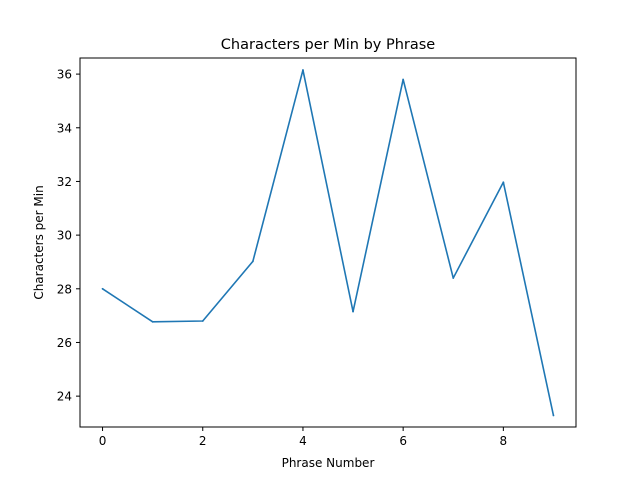 The height and width of the screenshot is (480, 640). Describe the element at coordinates (64, 75) in the screenshot. I see `y-tick-label: 36` at that location.